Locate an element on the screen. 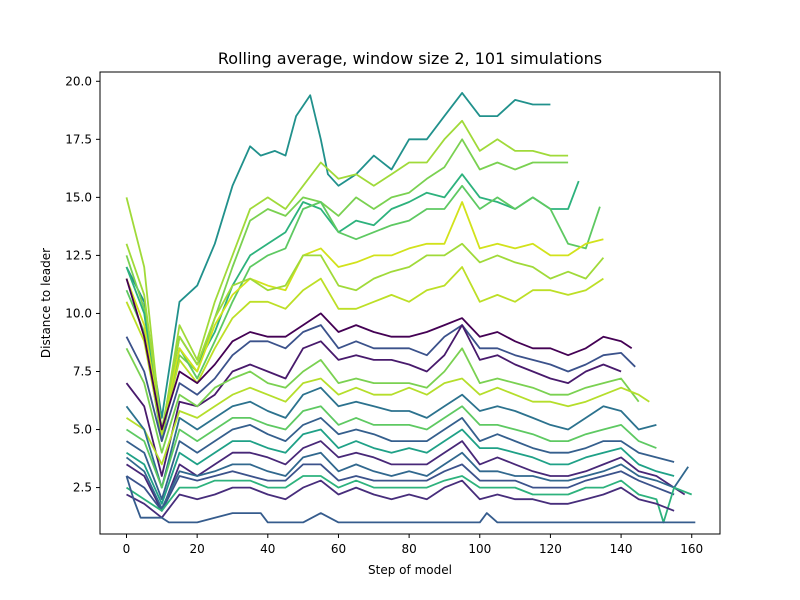  x-tick-label: 0 is located at coordinates (127, 549).